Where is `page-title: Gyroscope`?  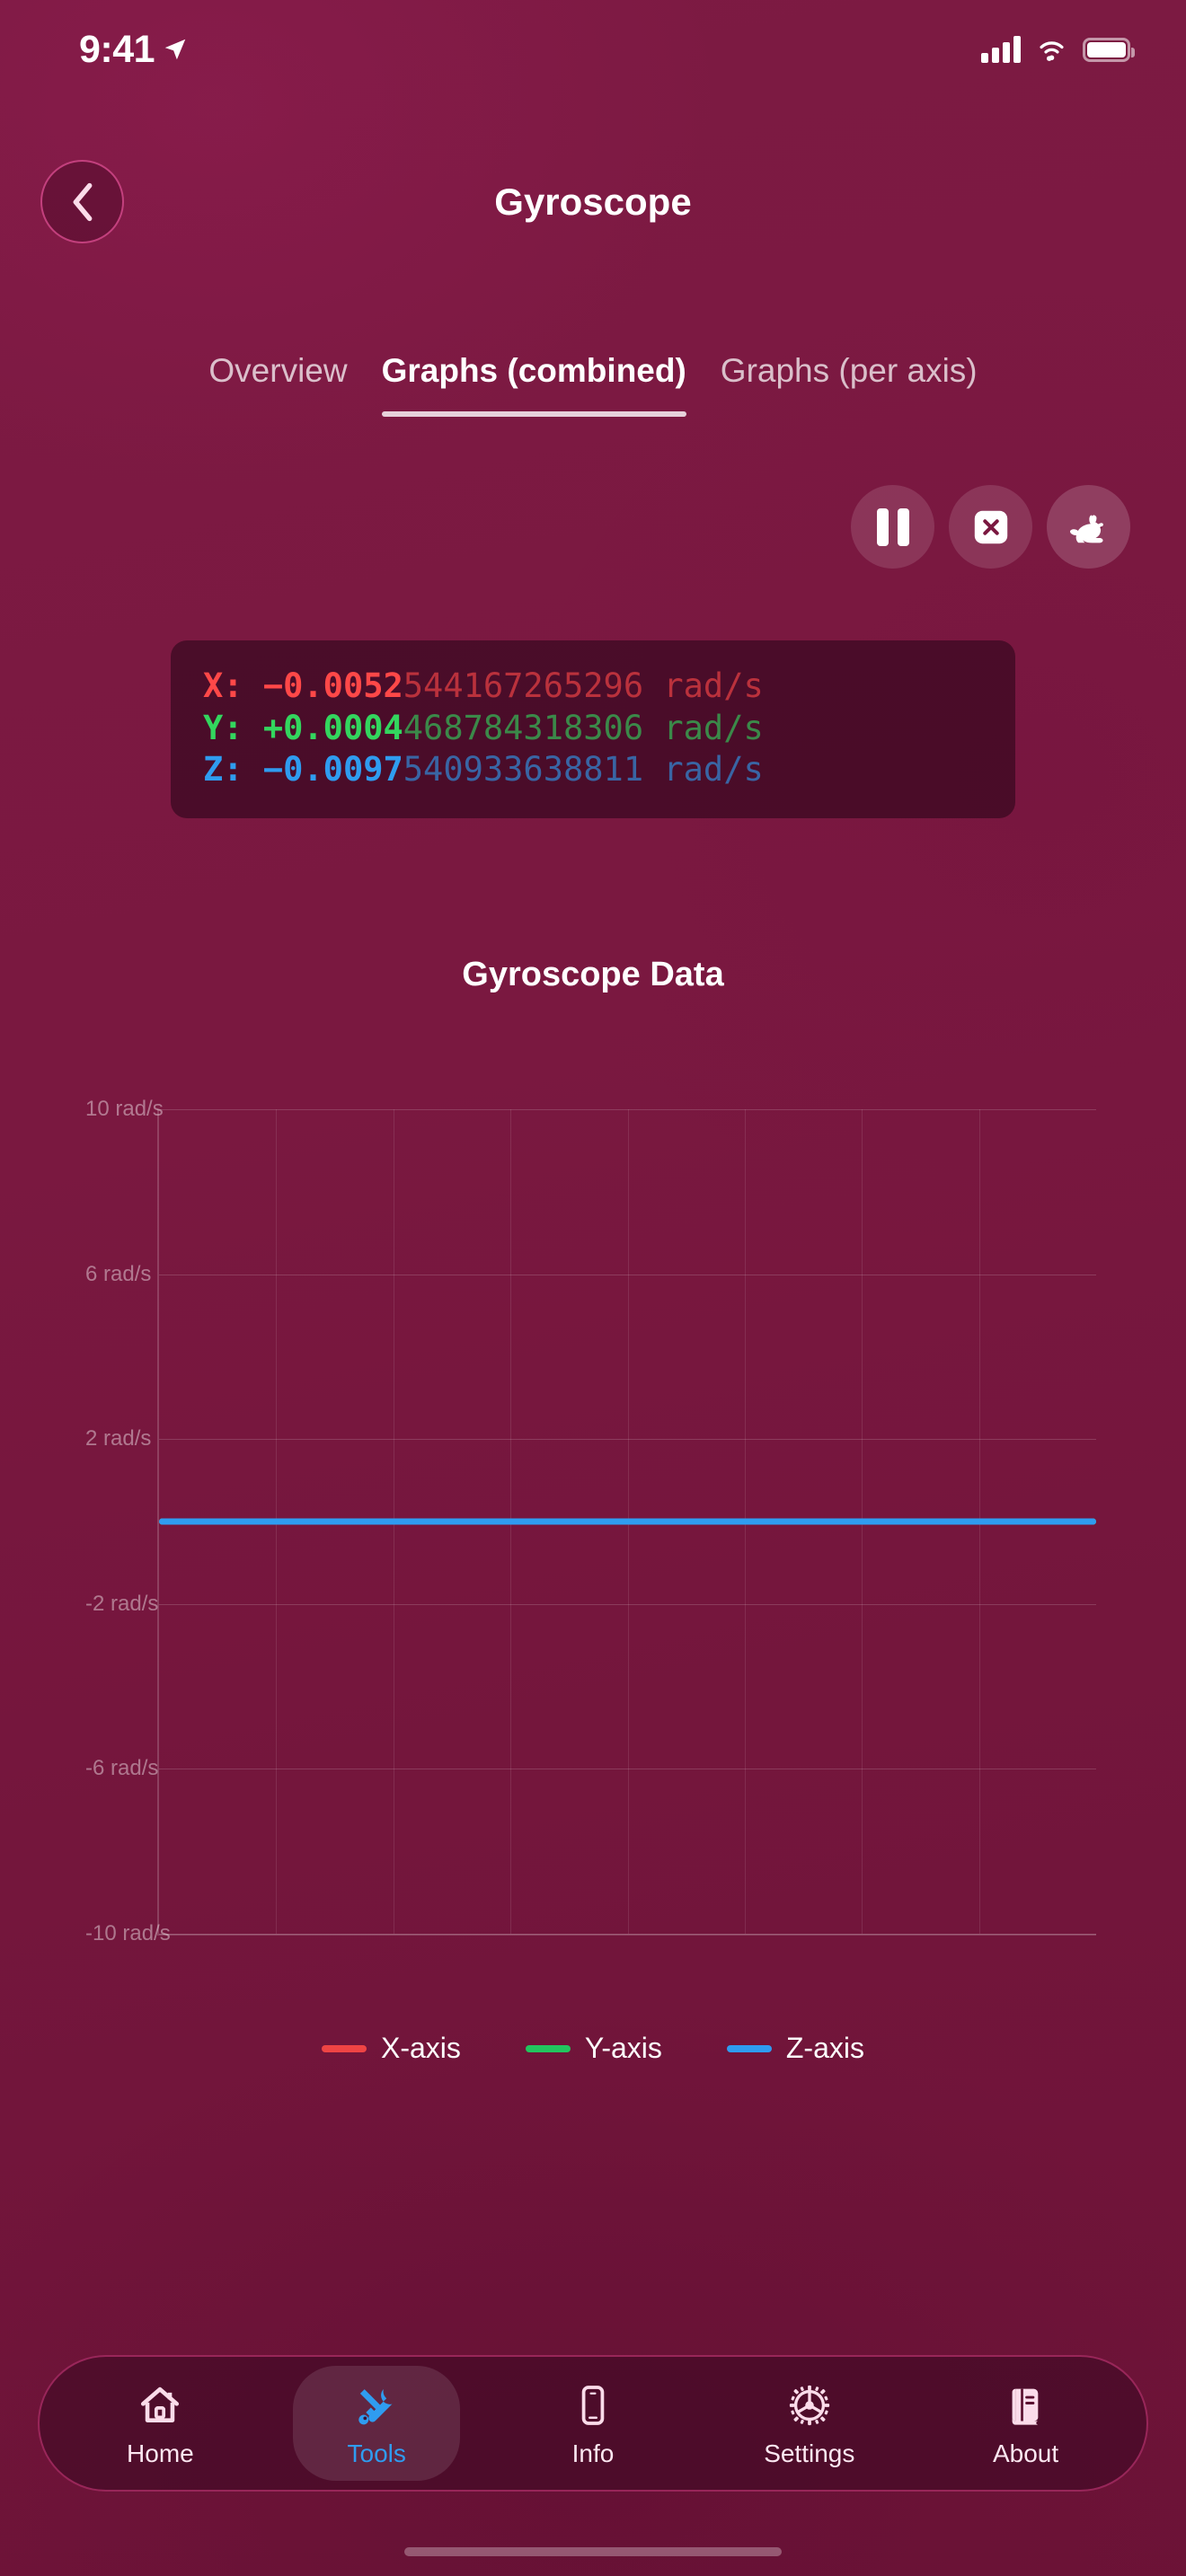
page-title: Gyroscope is located at coordinates (593, 202).